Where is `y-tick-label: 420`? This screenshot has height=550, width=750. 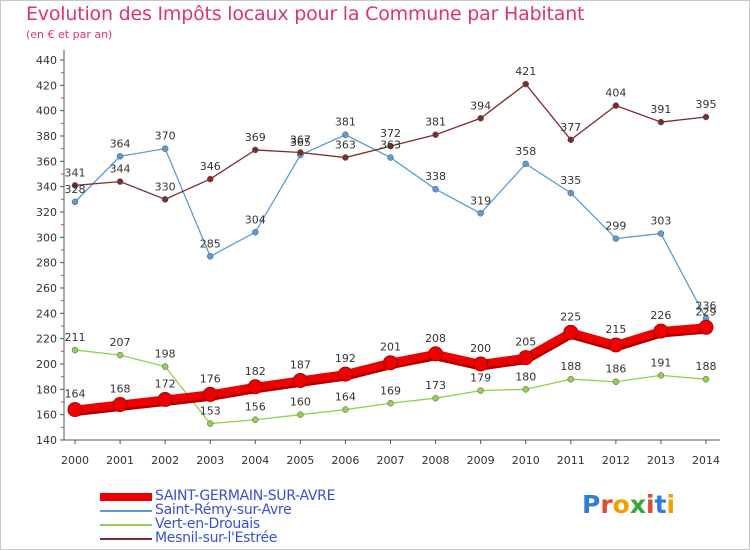 y-tick-label: 420 is located at coordinates (46, 85).